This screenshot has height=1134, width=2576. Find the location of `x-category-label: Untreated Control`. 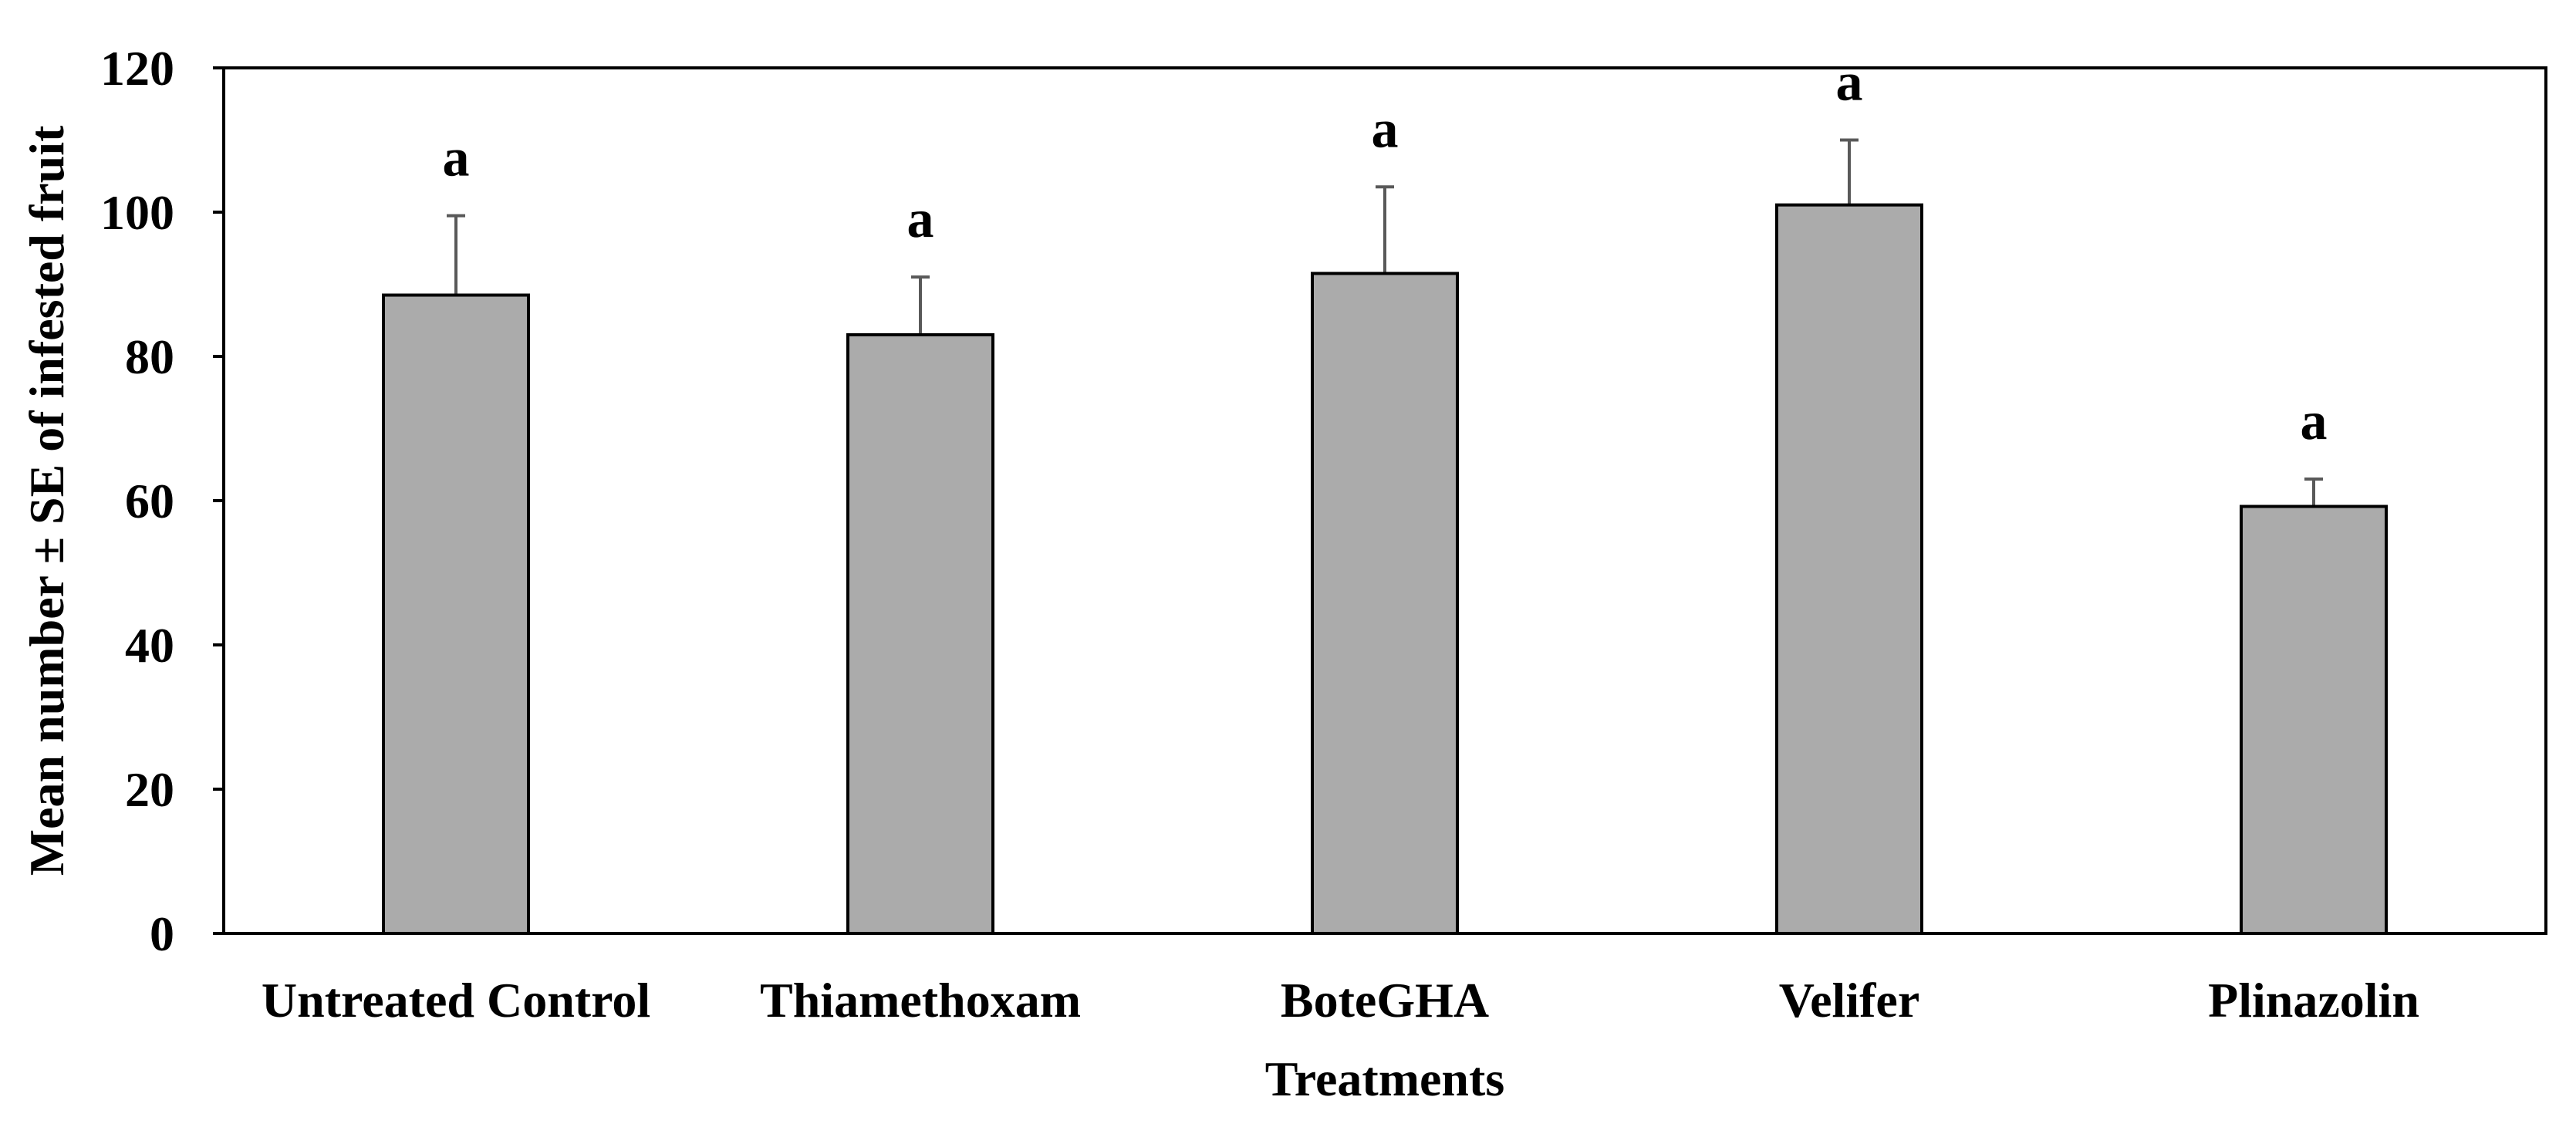

x-category-label: Untreated Control is located at coordinates (456, 1000).